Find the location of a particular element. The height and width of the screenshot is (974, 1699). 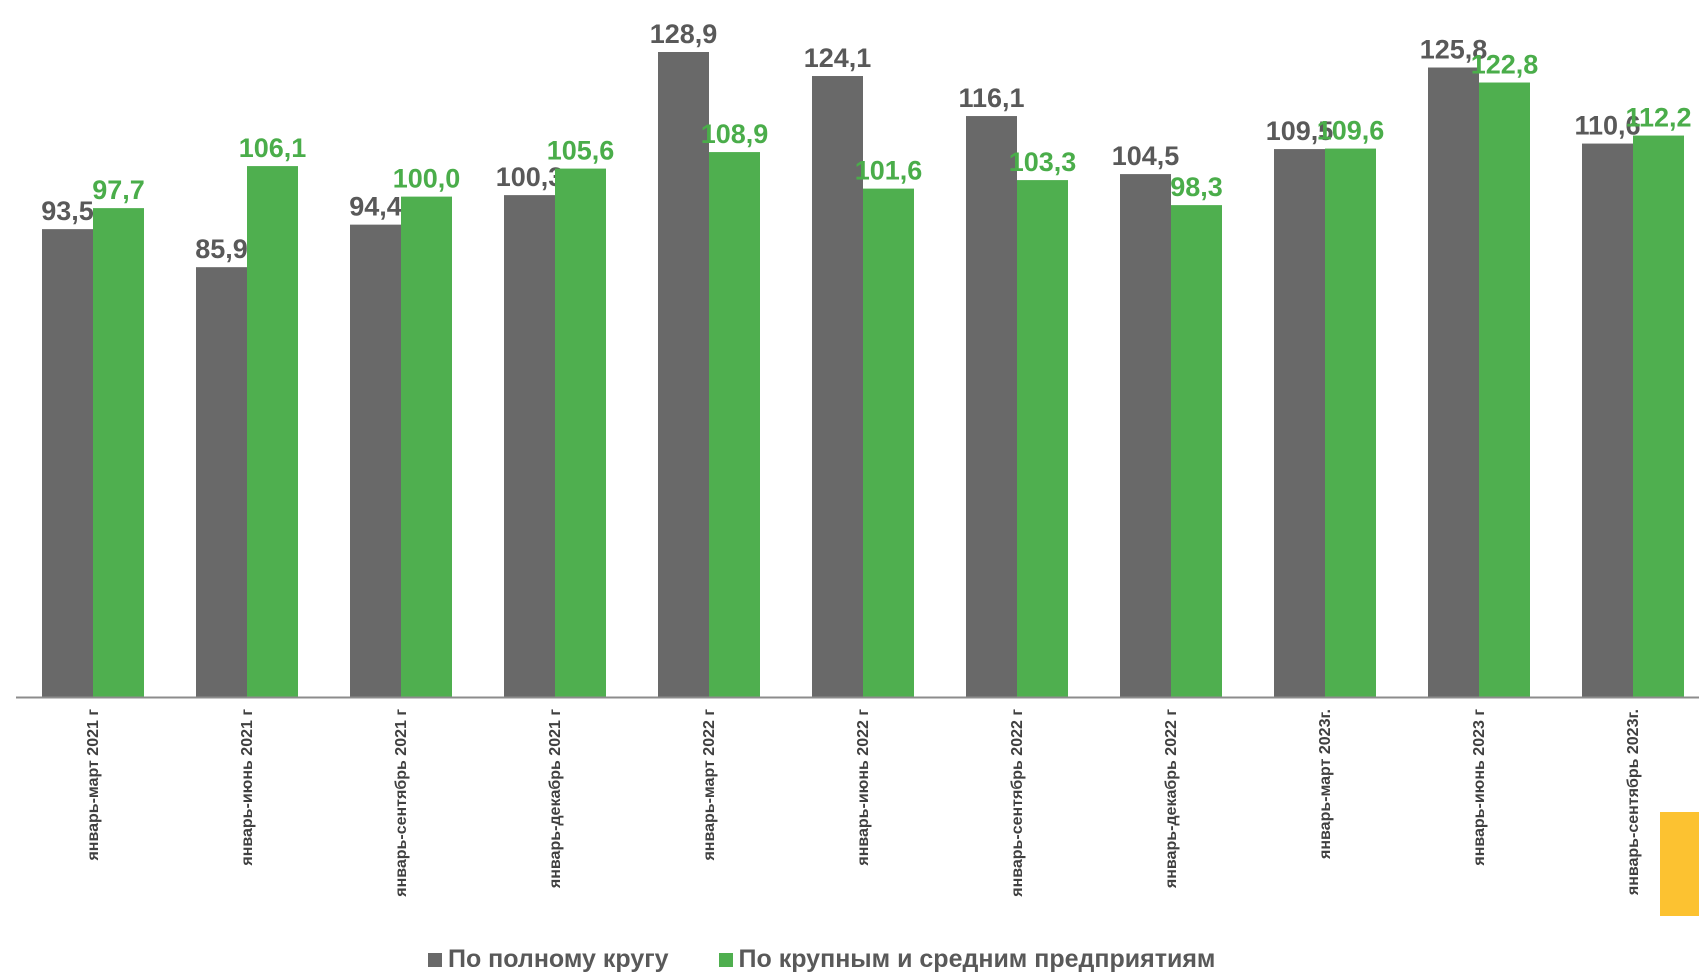

value-label-s0-4: 128,9 is located at coordinates (684, 34).